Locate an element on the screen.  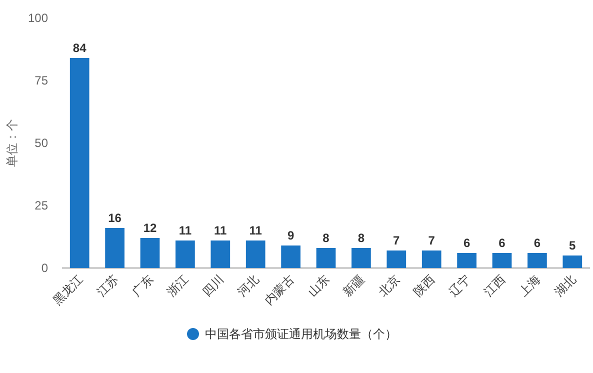
data-label: 84 is located at coordinates (79, 48).